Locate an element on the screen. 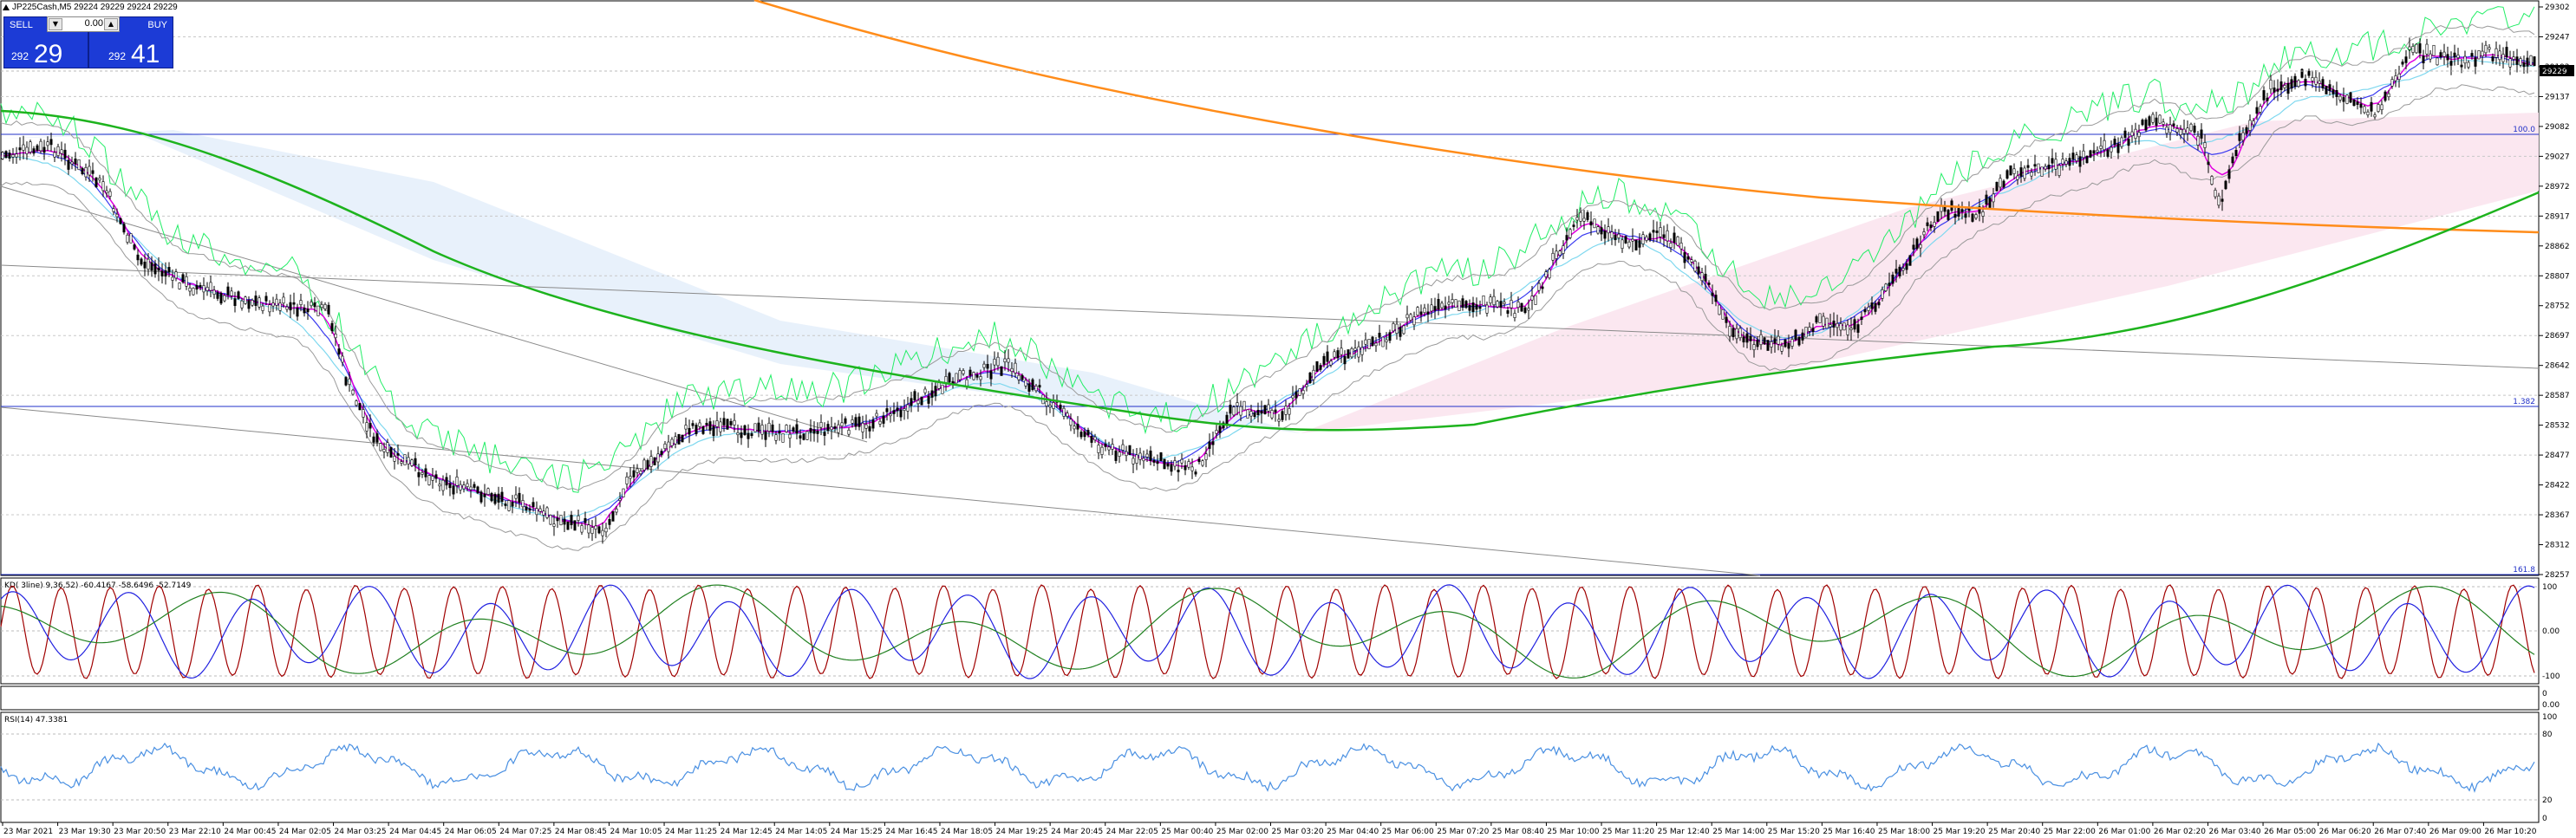 The height and width of the screenshot is (838, 2576). time-tick-label: 25 Mar 00:40 is located at coordinates (1187, 832).